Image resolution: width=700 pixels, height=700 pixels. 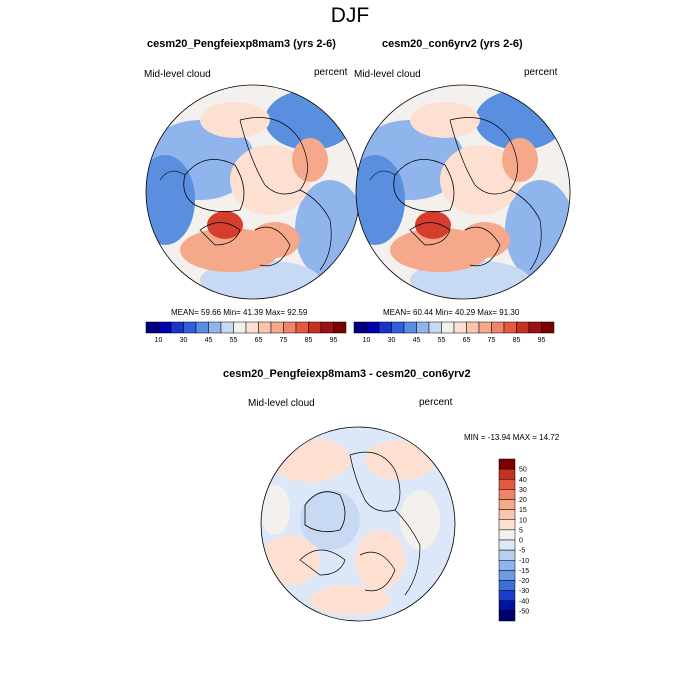 I want to click on colorbar-diff-tick-label: -15, so click(x=524, y=571).